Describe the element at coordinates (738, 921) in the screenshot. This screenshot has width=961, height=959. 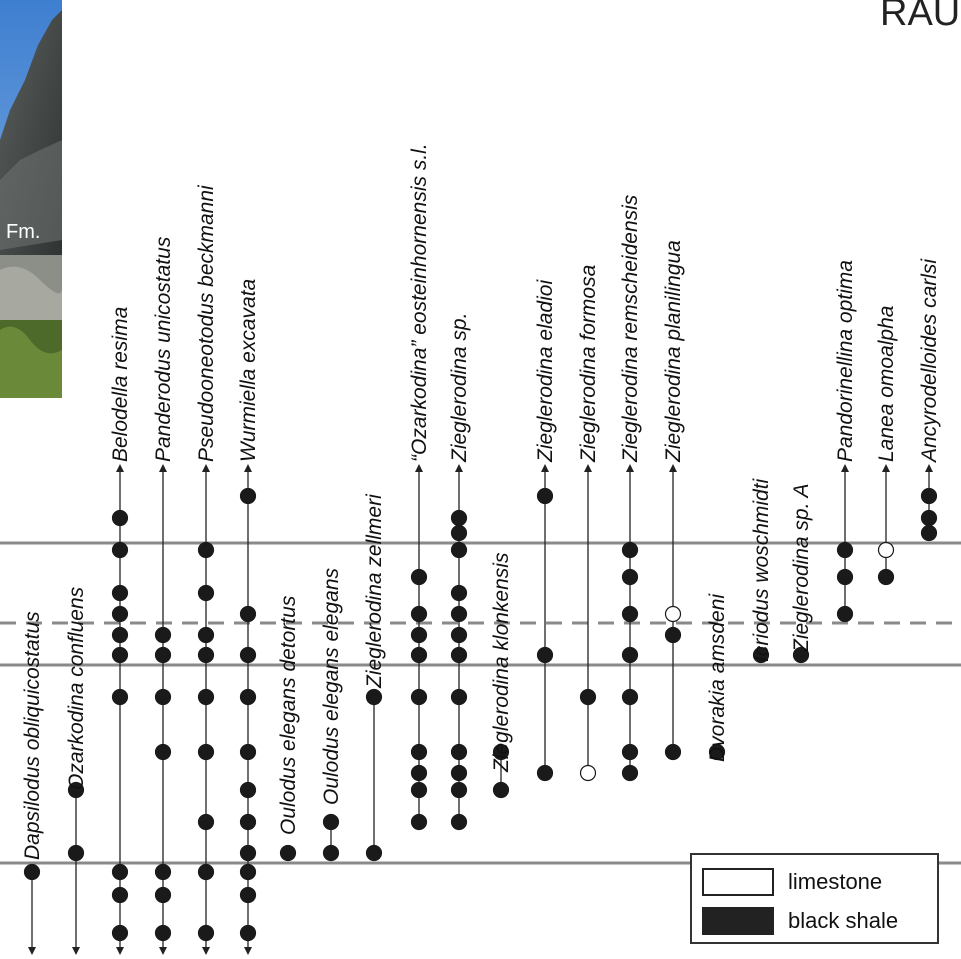
I see `black-shale-swatch` at that location.